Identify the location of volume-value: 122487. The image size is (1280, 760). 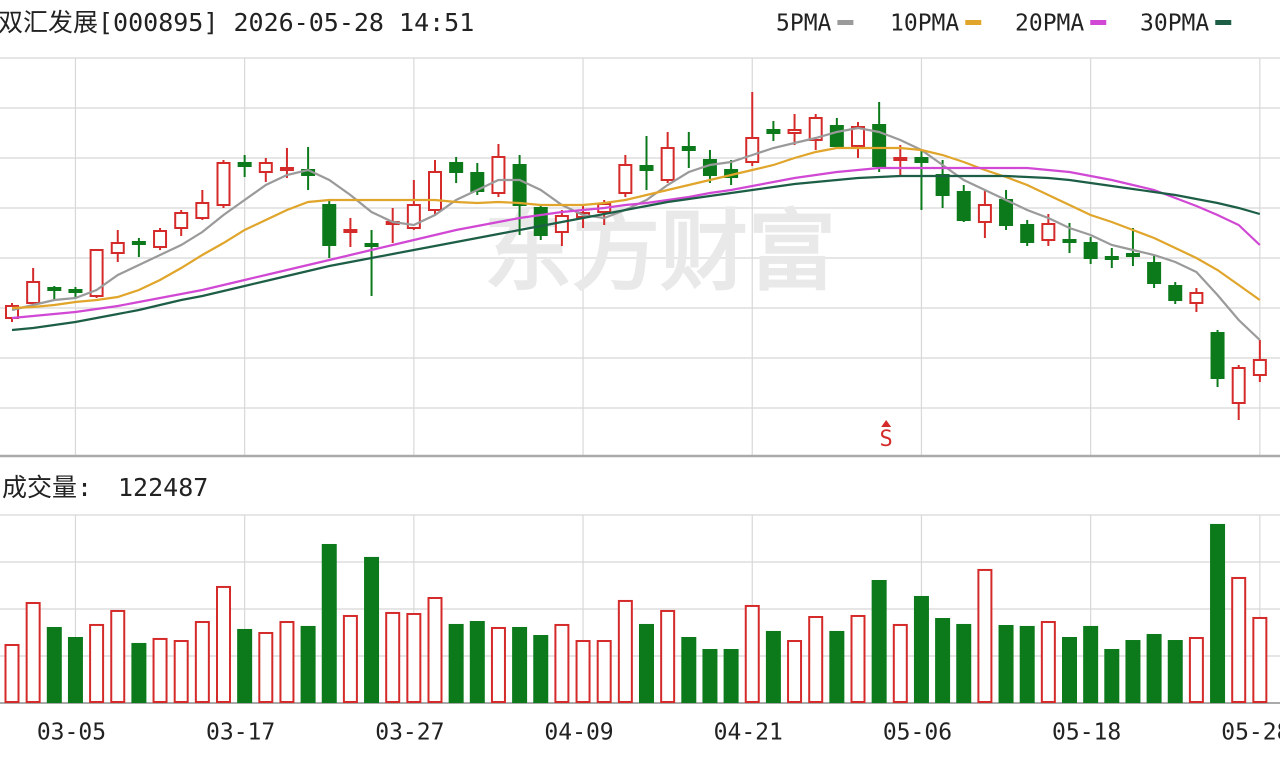
(163, 487).